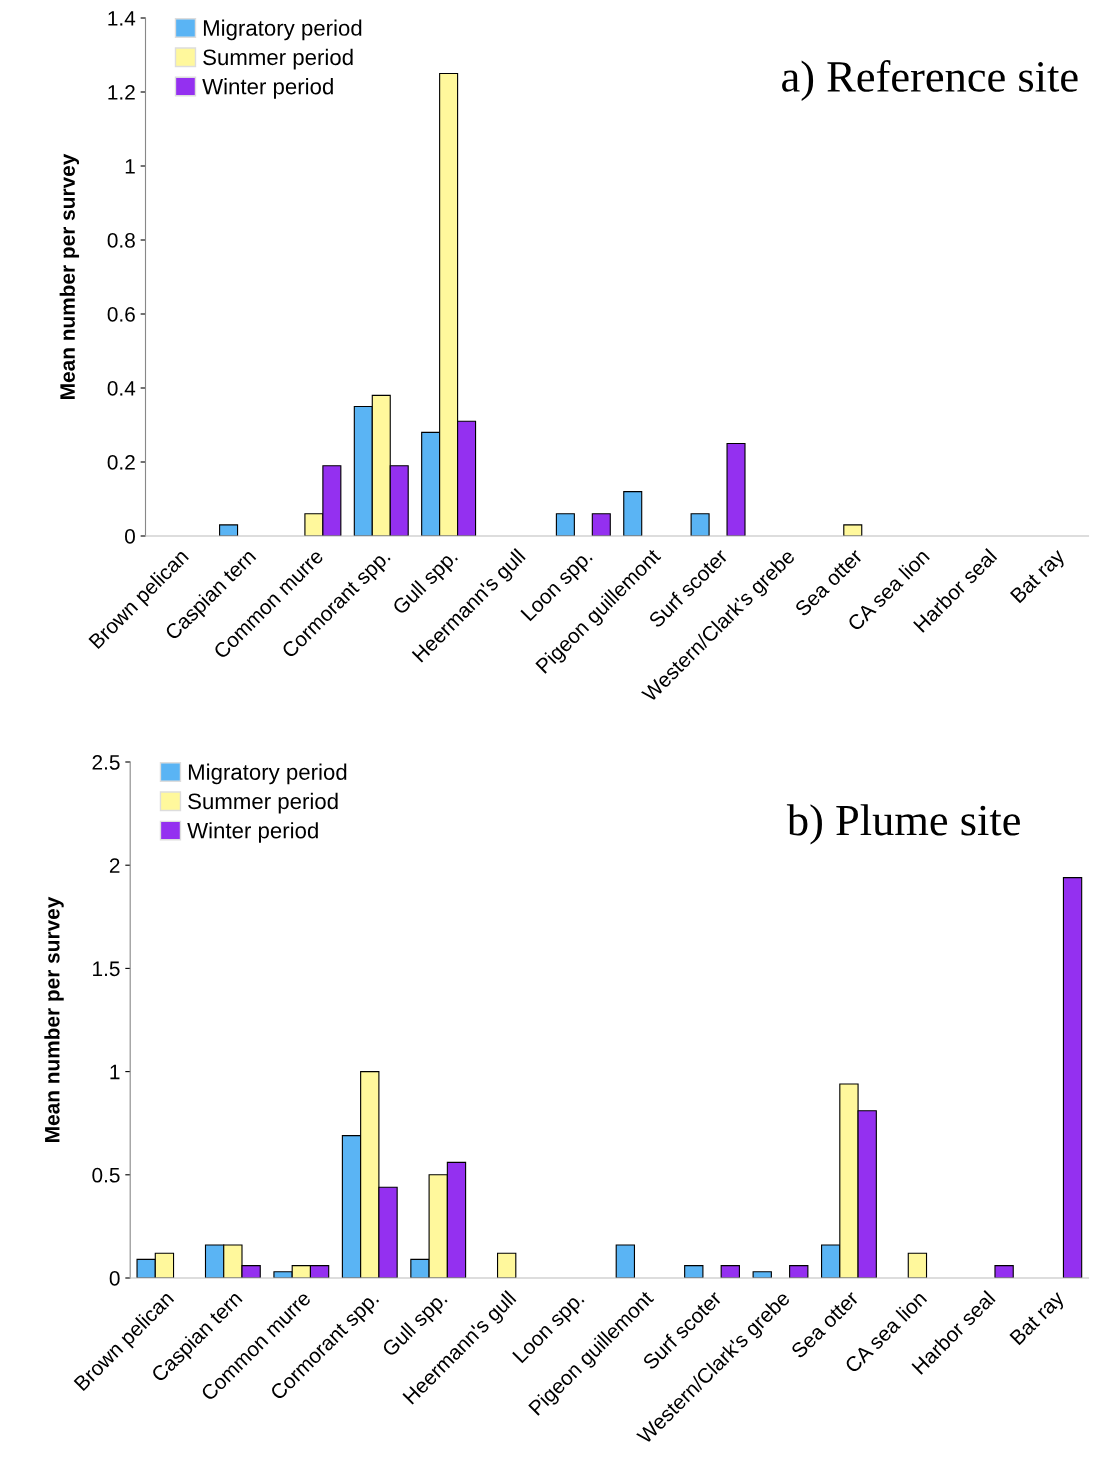  Describe the element at coordinates (122, 18) in the screenshot. I see `y-tick-label: 1.4` at that location.